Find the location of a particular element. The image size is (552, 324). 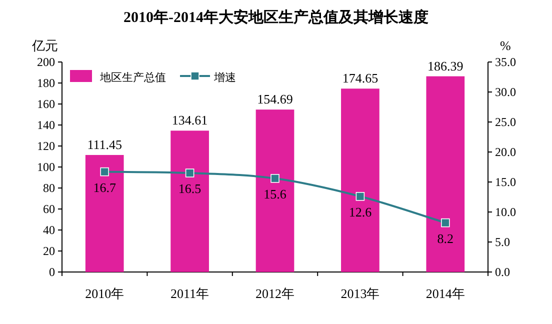

y-tick-label: 40 is located at coordinates (49, 230).